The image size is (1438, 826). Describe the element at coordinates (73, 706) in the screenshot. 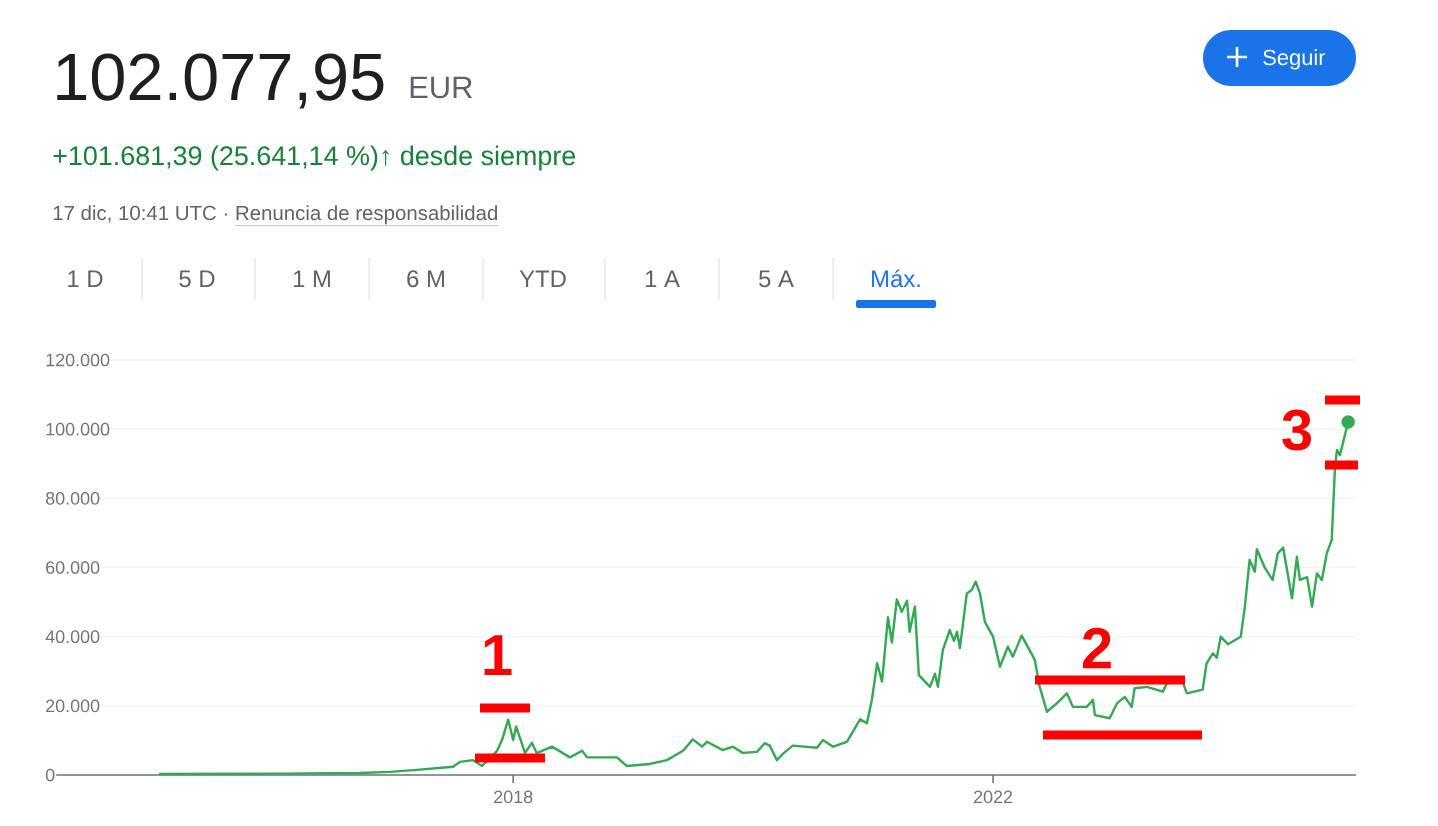

I see `y-tick-label: 20.000` at that location.